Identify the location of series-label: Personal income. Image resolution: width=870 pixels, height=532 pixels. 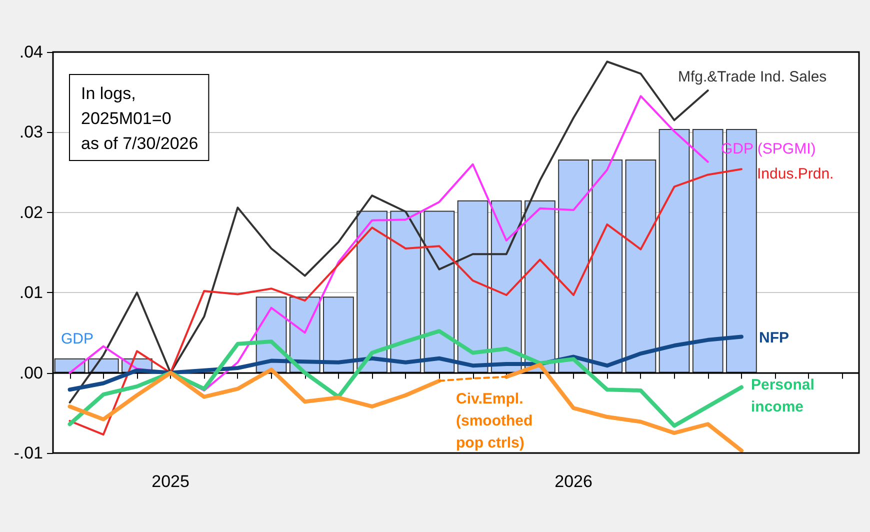
(785, 396).